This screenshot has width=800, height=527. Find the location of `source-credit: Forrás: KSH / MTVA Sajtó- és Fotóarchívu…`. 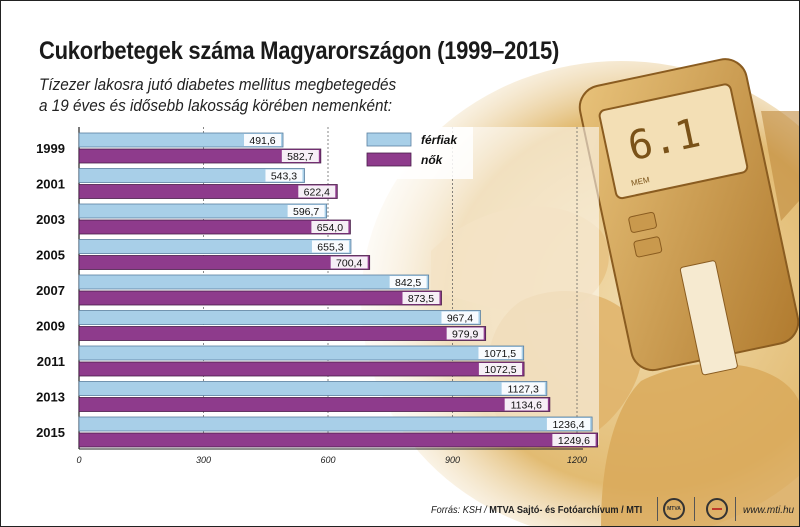

source-credit: Forrás: KSH / MTVA Sajtó- és Fotóarchívu… is located at coordinates (536, 510).